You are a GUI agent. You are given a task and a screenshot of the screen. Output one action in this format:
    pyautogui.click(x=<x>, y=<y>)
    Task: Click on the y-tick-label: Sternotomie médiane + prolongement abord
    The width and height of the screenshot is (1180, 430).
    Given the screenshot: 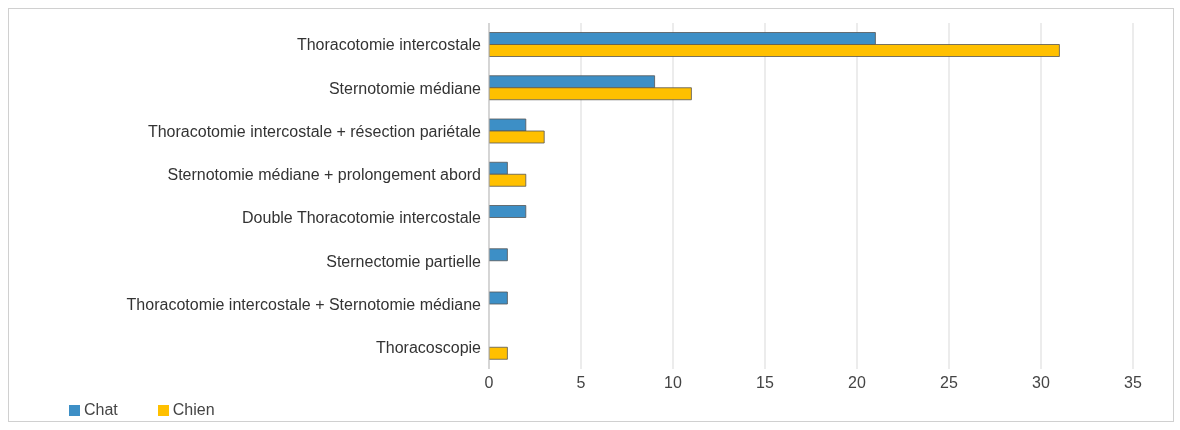 What is the action you would take?
    pyautogui.click(x=324, y=175)
    